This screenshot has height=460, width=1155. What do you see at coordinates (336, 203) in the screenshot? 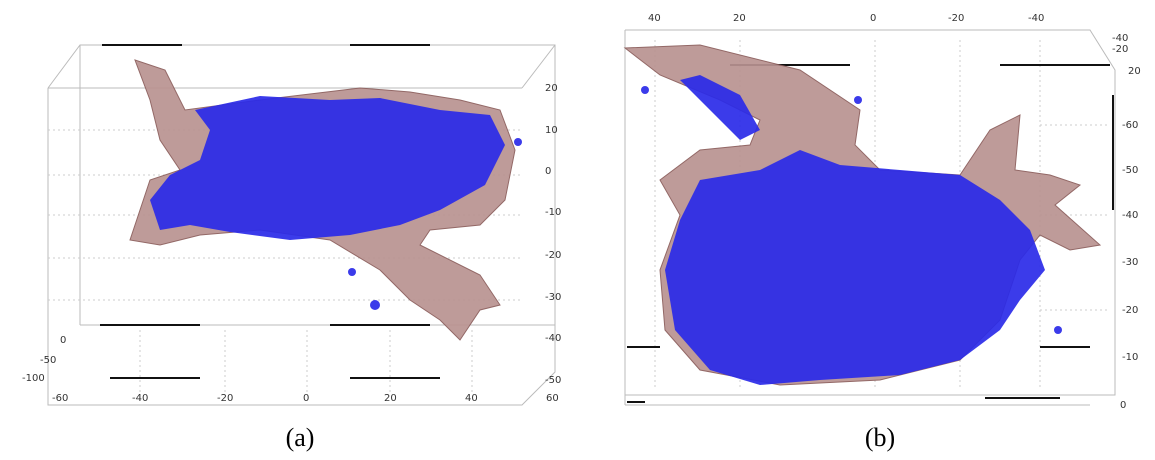
I see `panel-a-points` at bounding box center [336, 203].